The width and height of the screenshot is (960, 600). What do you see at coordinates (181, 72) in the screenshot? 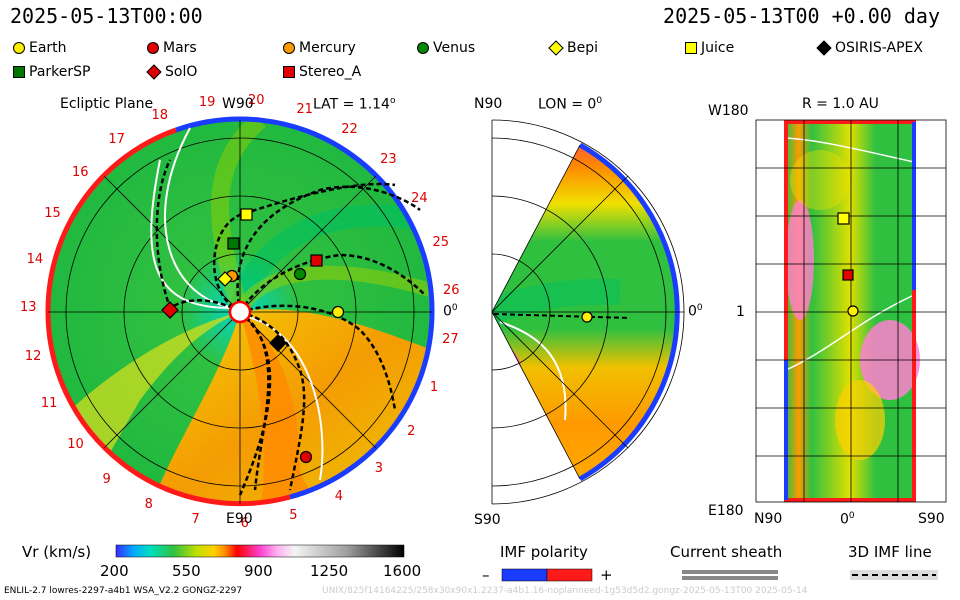
I see `legend-label: SolO` at bounding box center [181, 72].